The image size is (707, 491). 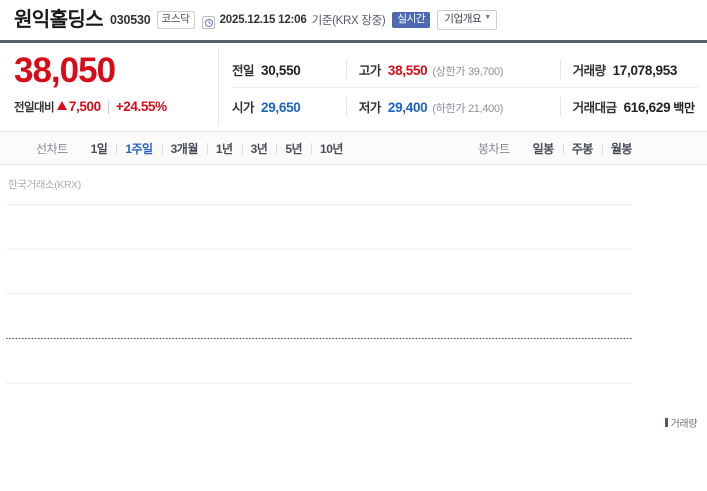 What do you see at coordinates (647, 107) in the screenshot?
I see `amount-value: 616,629` at bounding box center [647, 107].